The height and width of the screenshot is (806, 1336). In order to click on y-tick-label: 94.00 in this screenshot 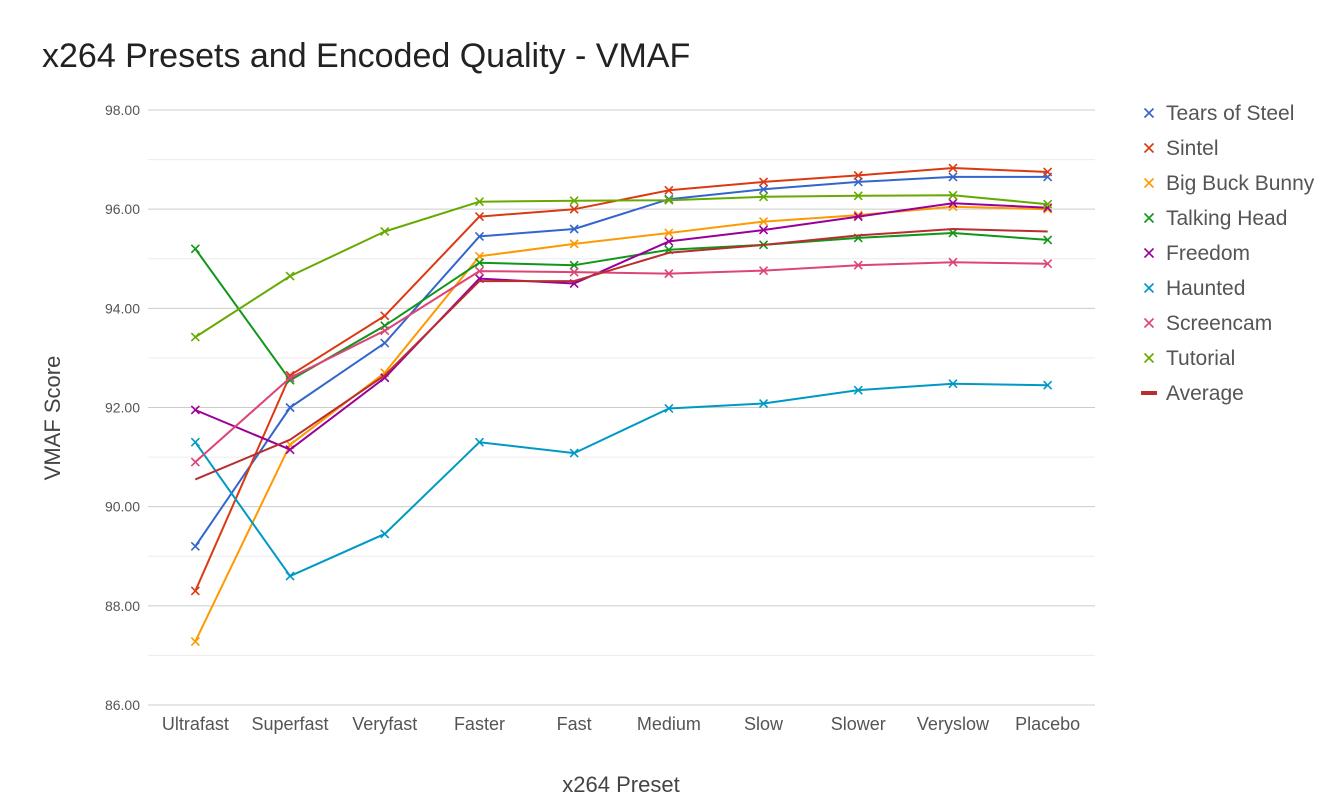, I will do `click(122, 308)`.